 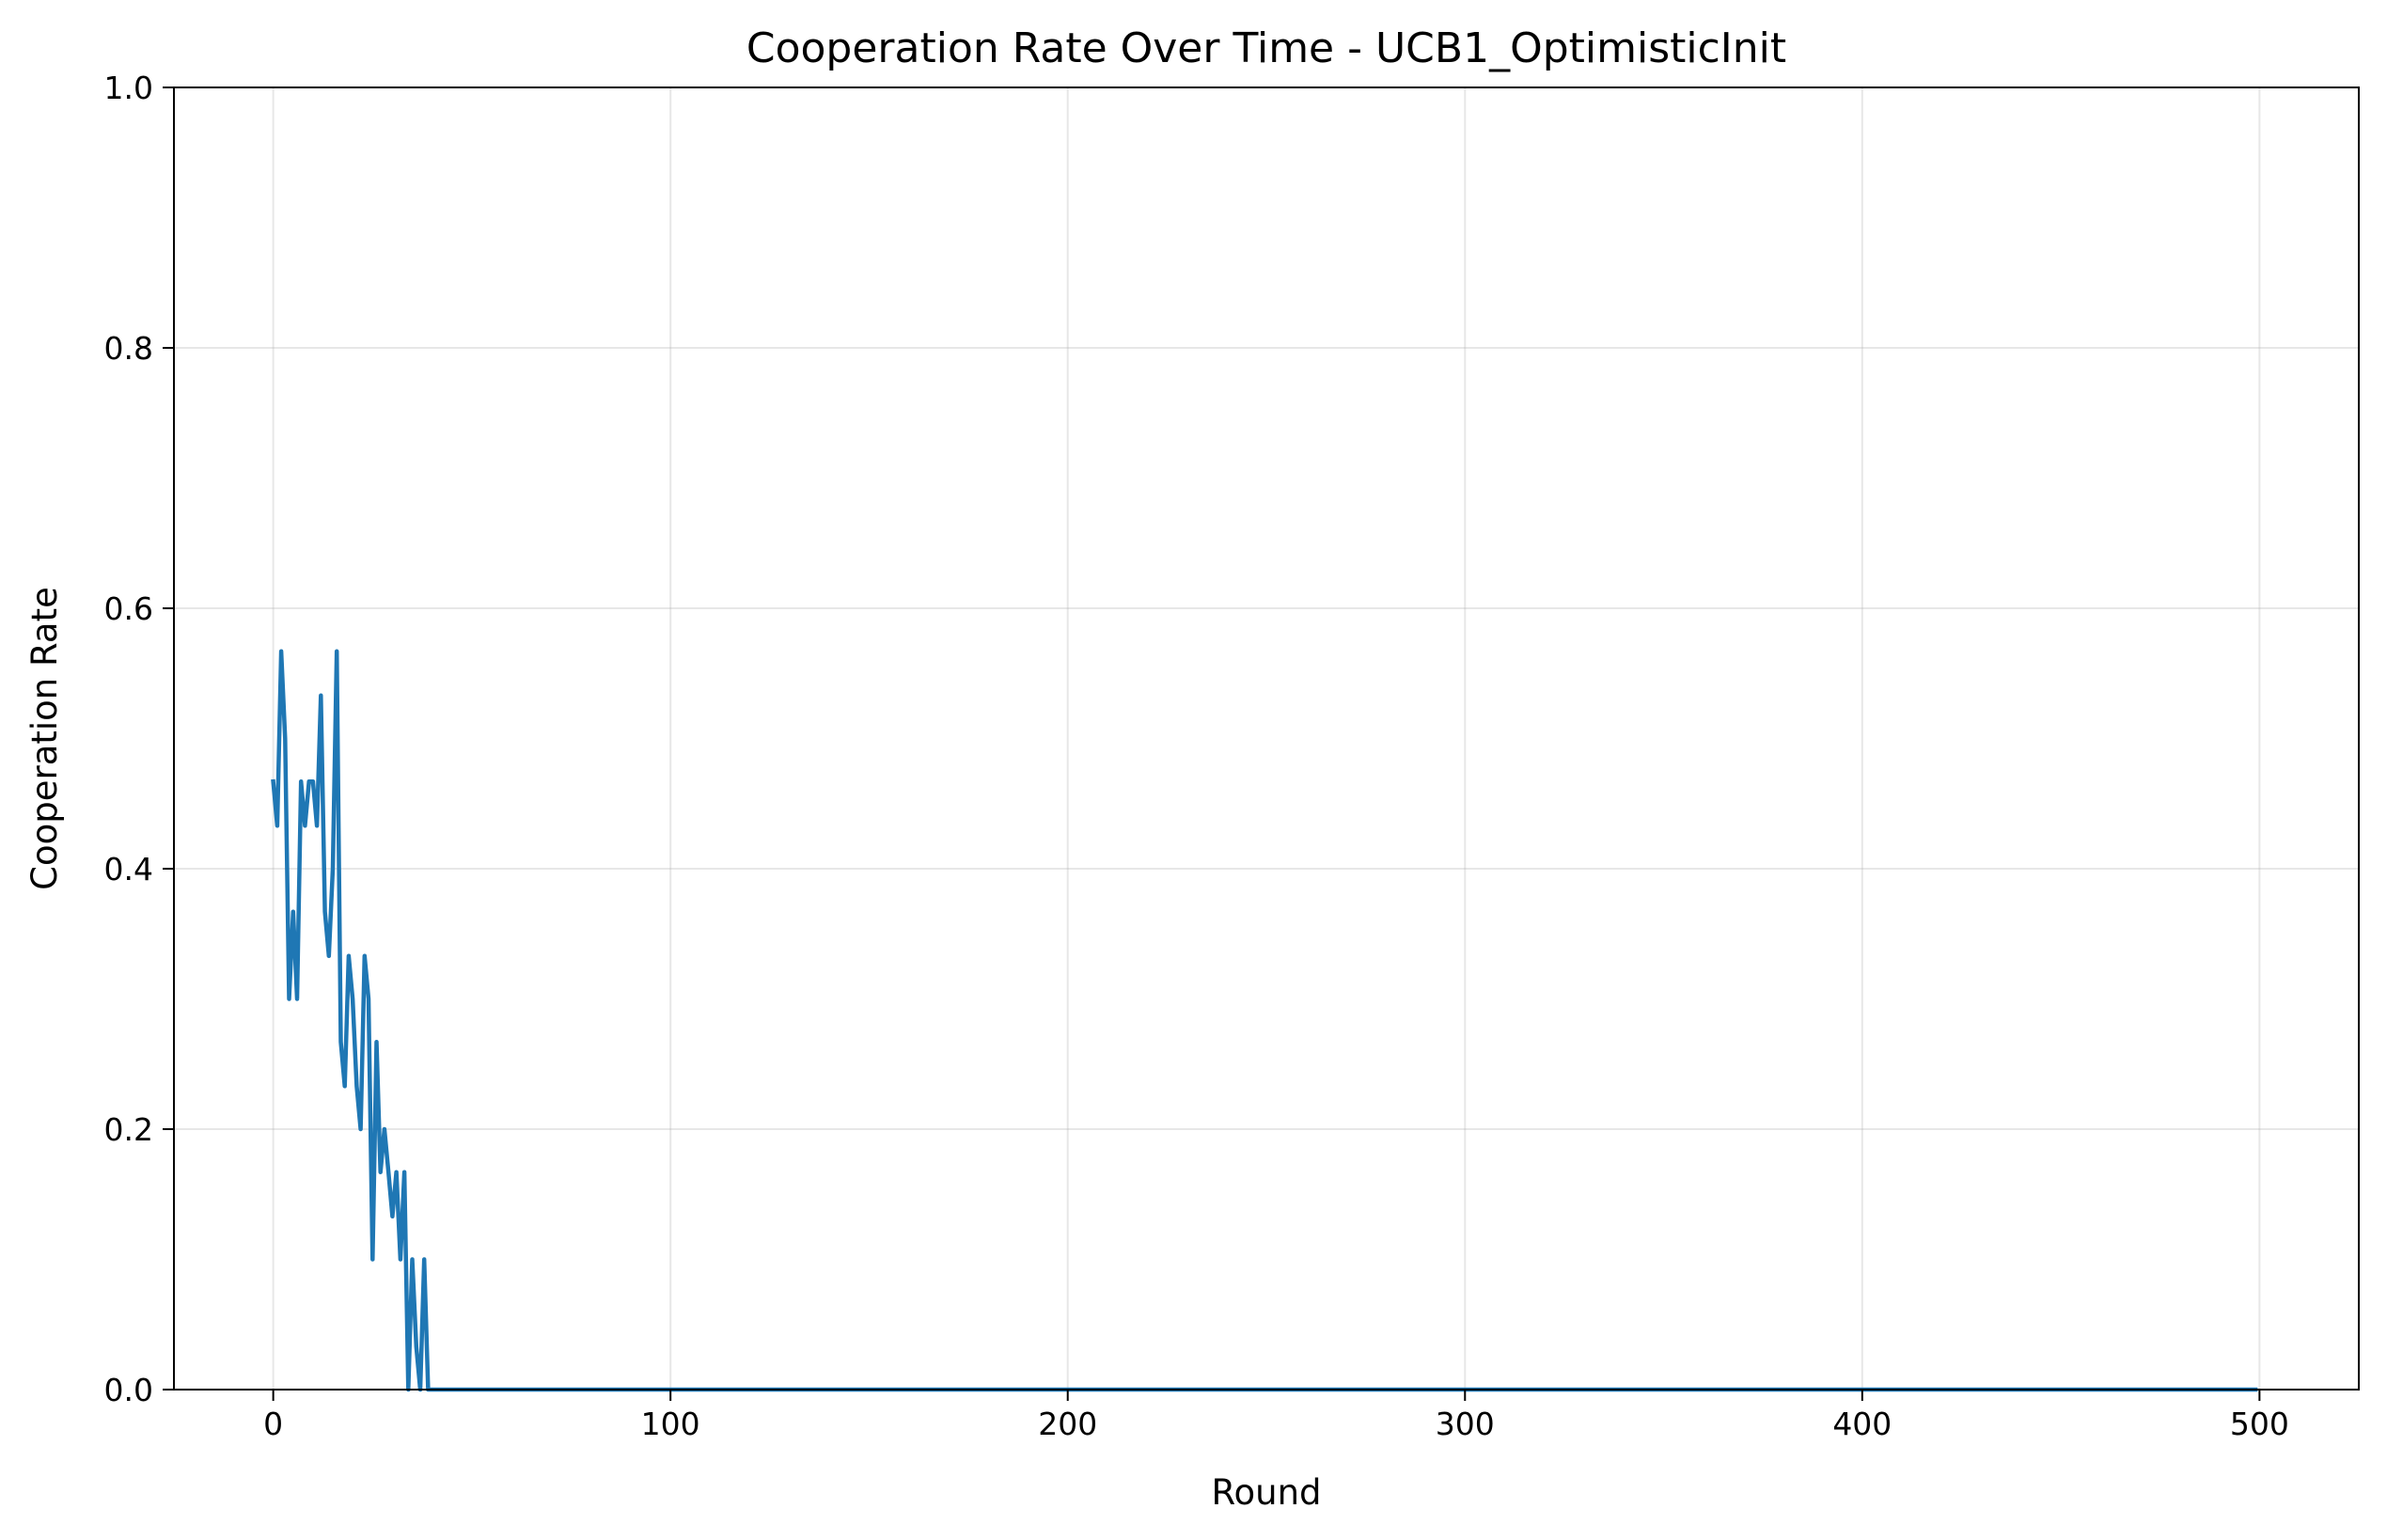 What do you see at coordinates (128, 869) in the screenshot?
I see `y-tick-label: 0.4` at bounding box center [128, 869].